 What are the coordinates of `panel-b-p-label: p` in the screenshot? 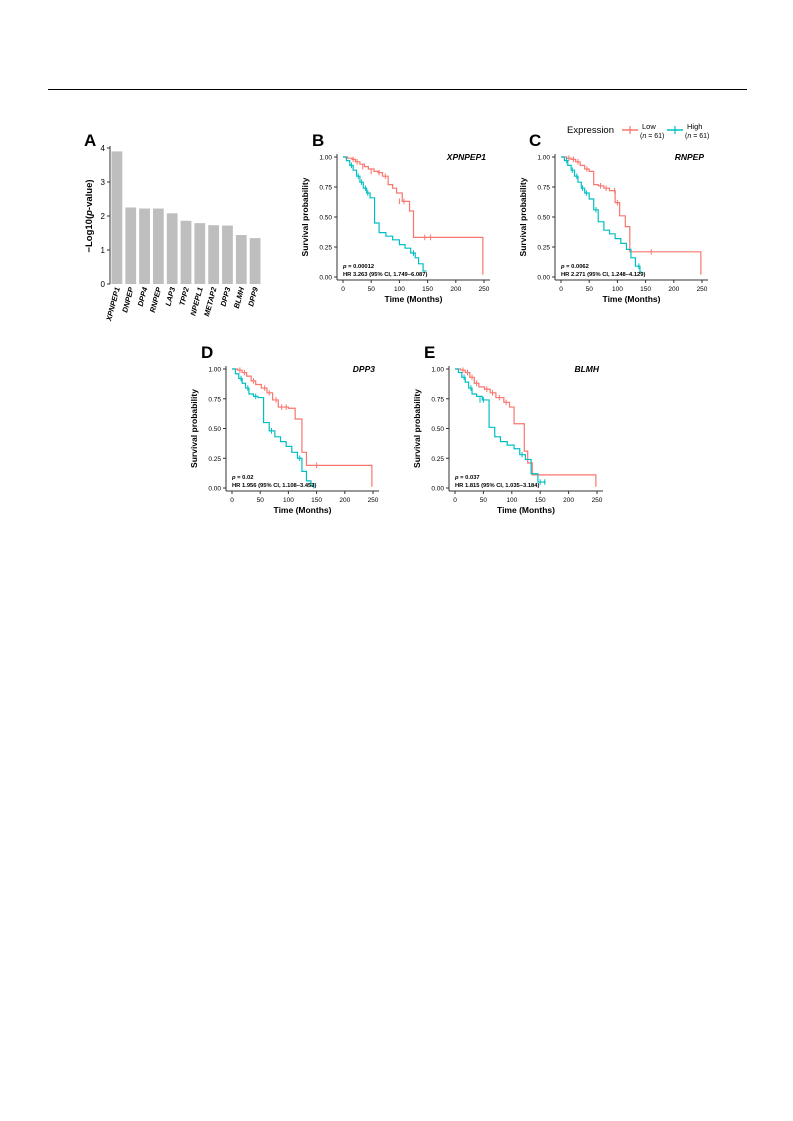 It's located at (344, 267).